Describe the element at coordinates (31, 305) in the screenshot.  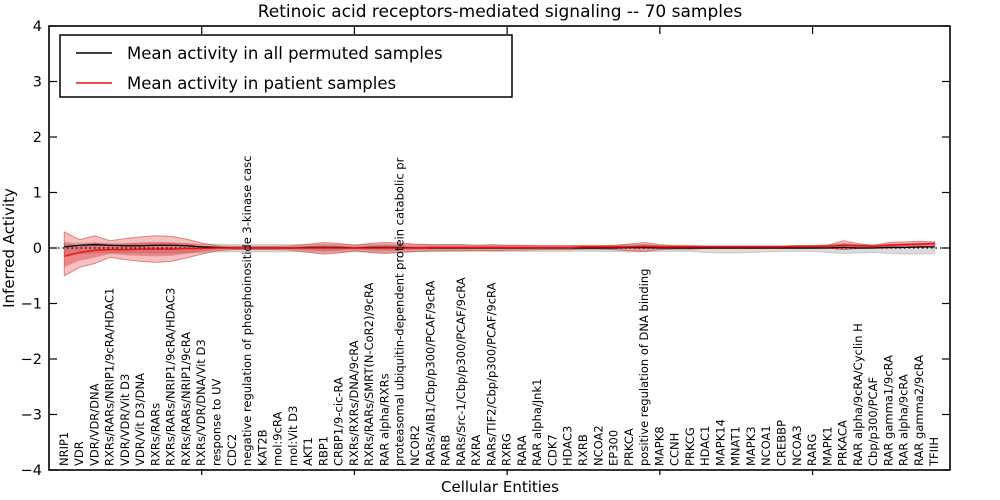
I see `y-tick-label: −1` at that location.